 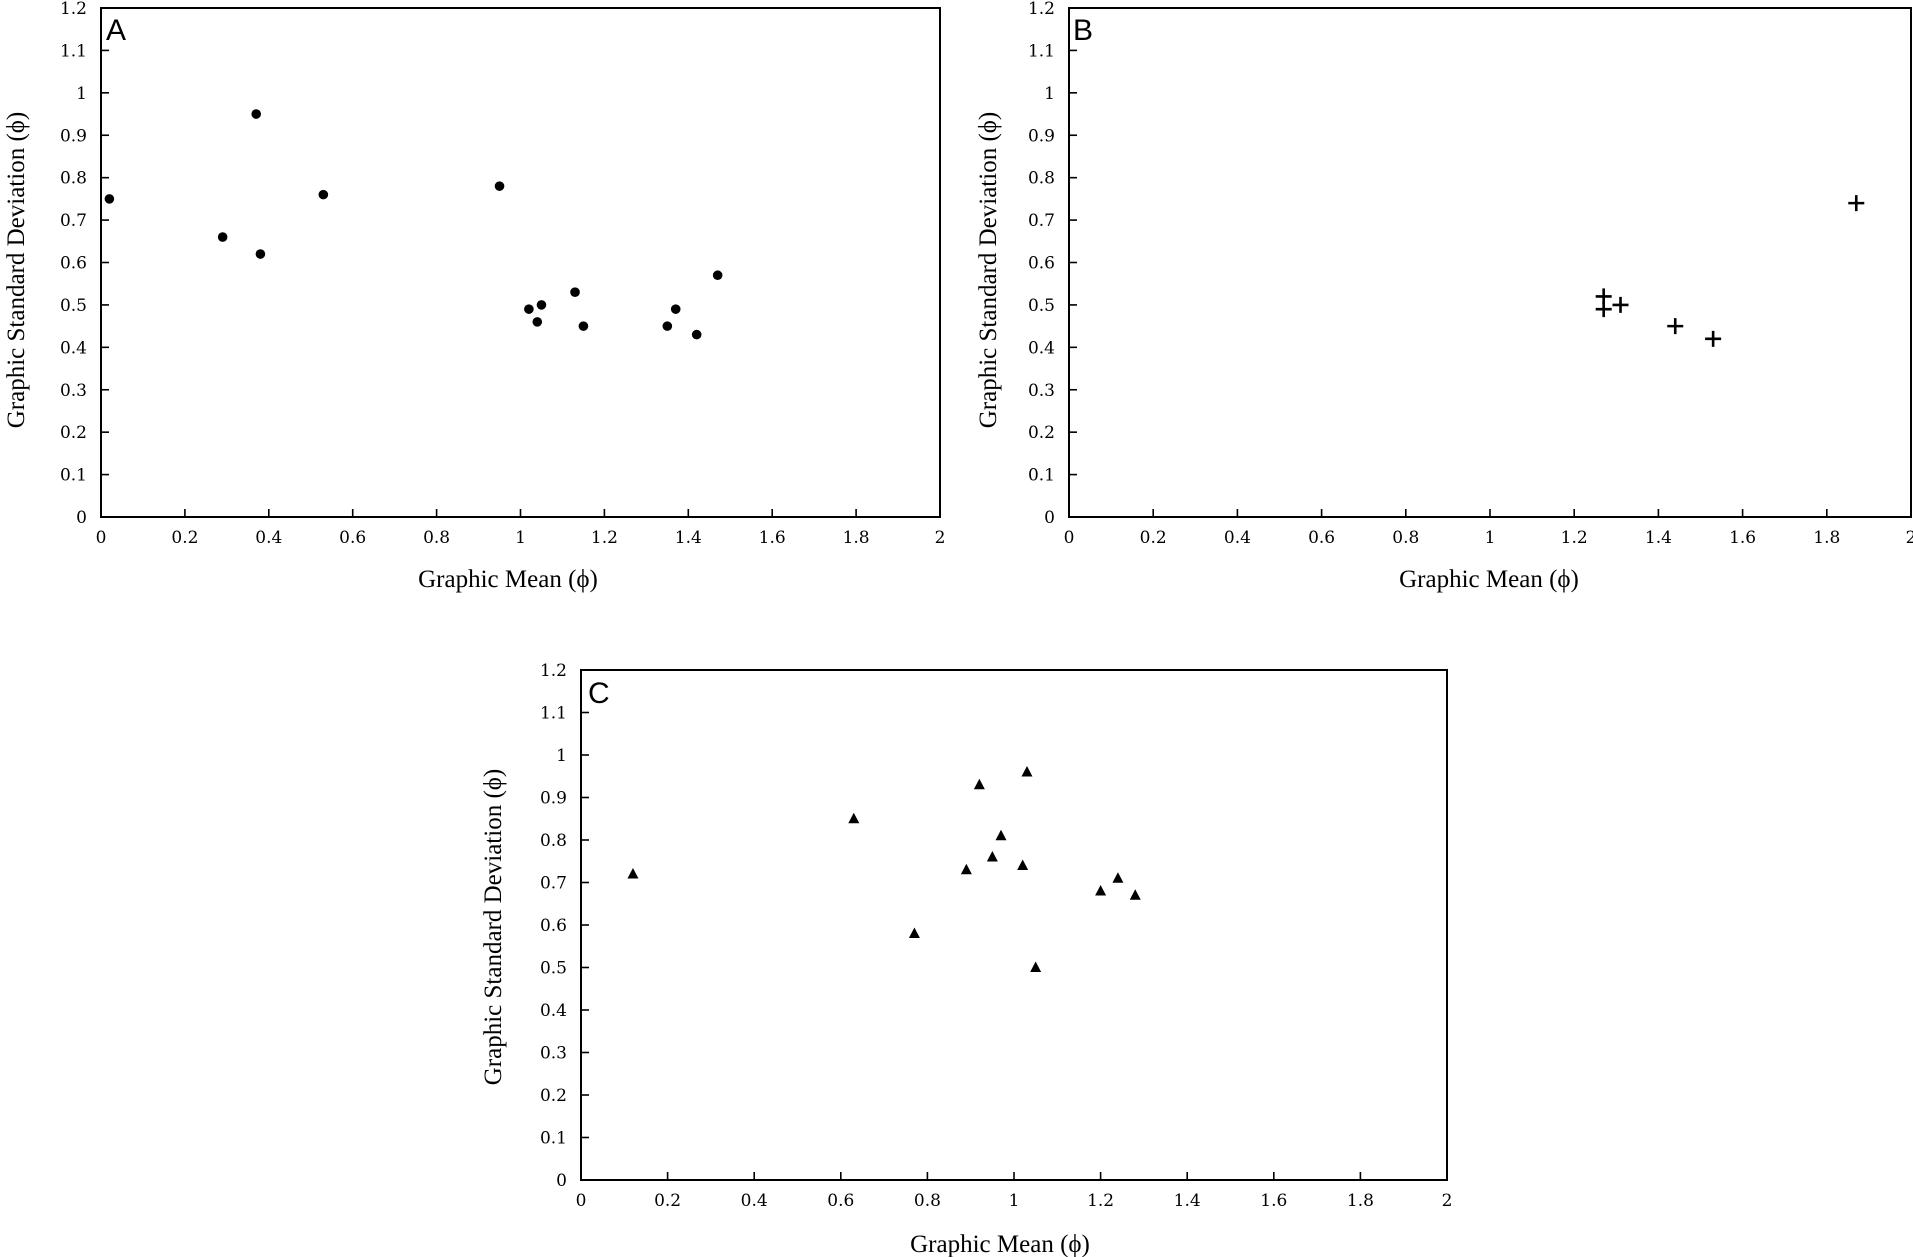 I want to click on y-axis-label-c: Graphic Standard Deviation (ϕ), so click(x=493, y=927).